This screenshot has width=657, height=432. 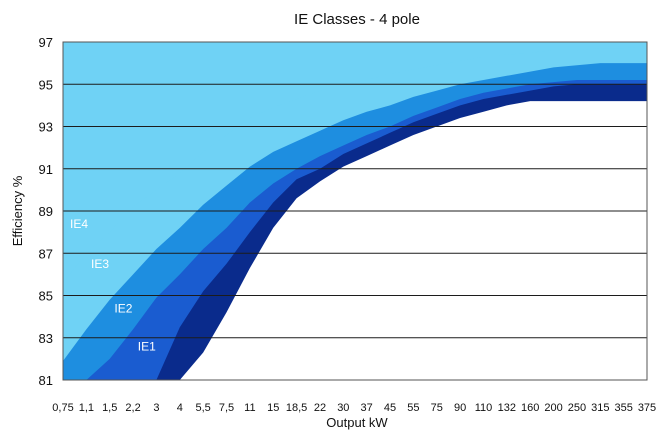 I want to click on x-tick-label: 1,5, so click(x=109, y=408).